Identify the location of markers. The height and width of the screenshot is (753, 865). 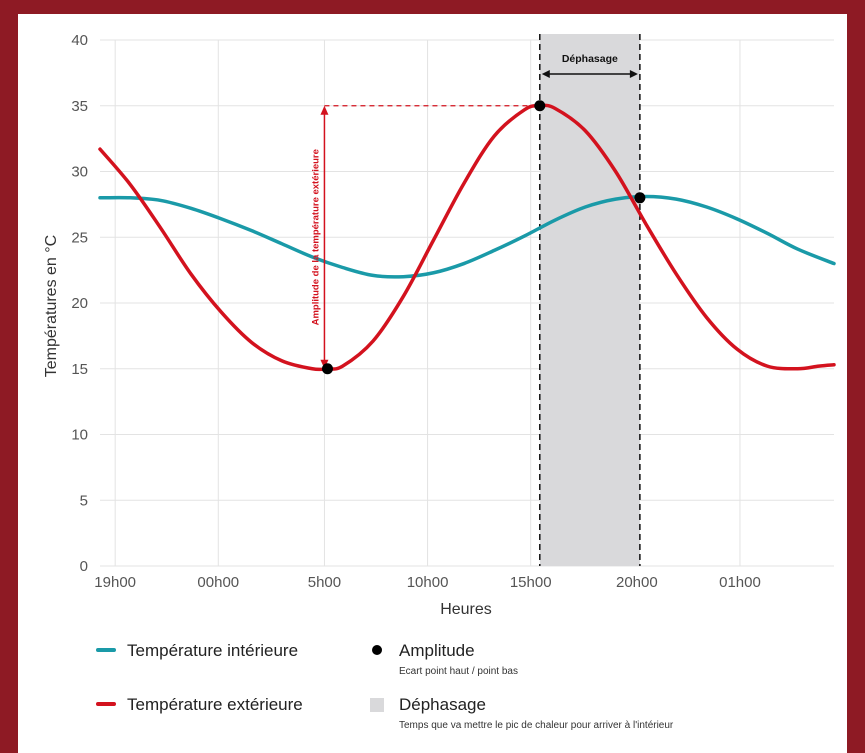
(483, 237).